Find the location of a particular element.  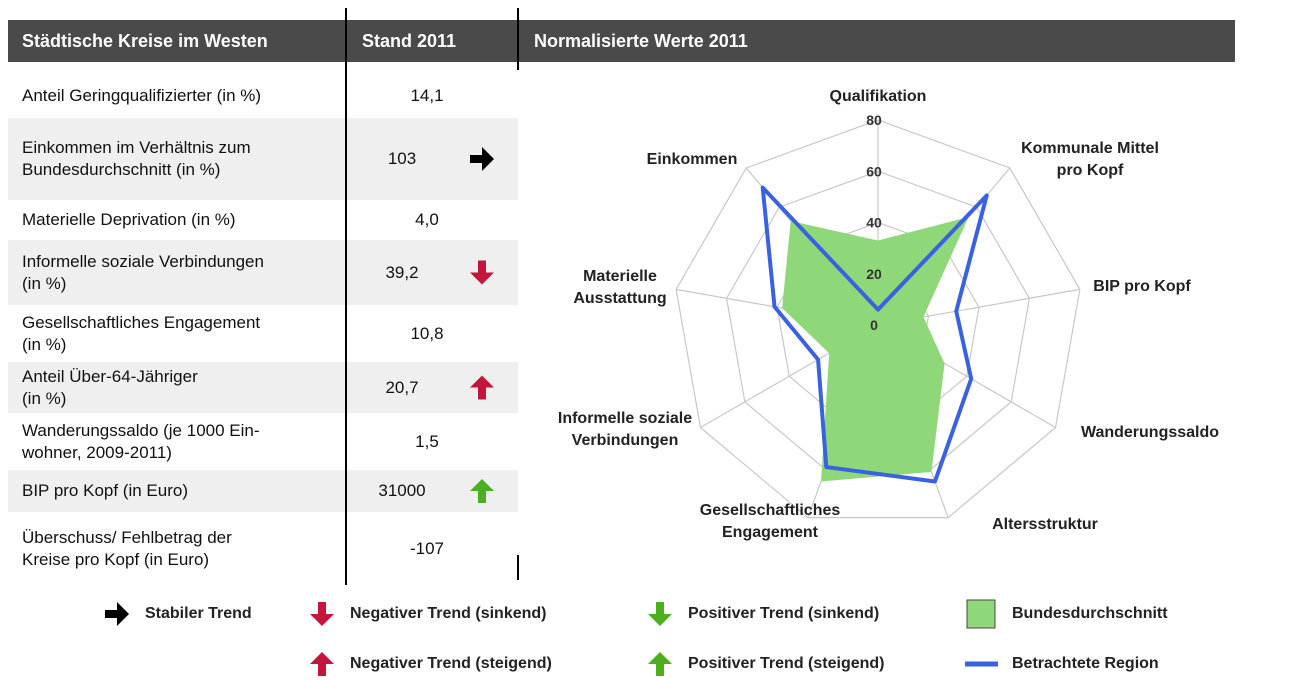

axis-label: Gesellschaftliches Engagement is located at coordinates (770, 521).